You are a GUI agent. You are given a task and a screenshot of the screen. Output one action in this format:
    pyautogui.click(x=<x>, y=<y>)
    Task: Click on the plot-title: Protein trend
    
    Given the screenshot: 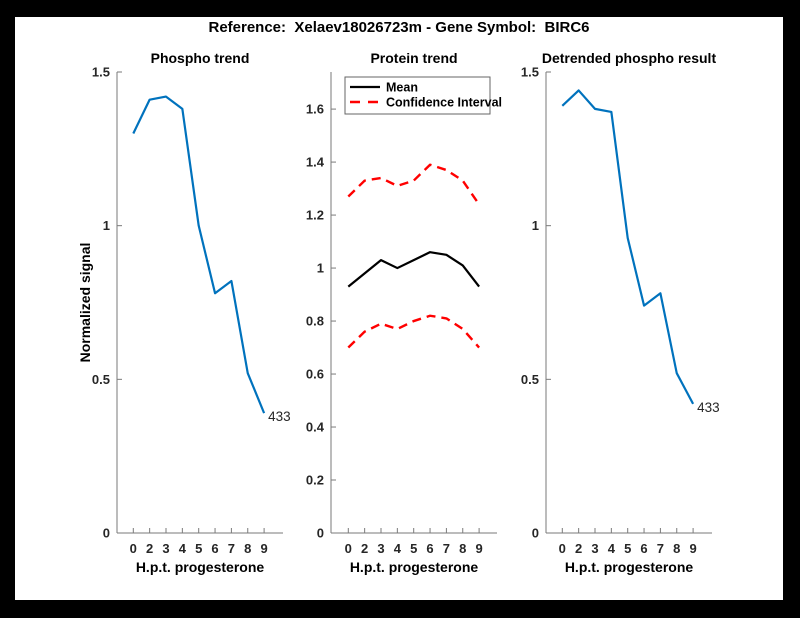 What is the action you would take?
    pyautogui.click(x=413, y=58)
    